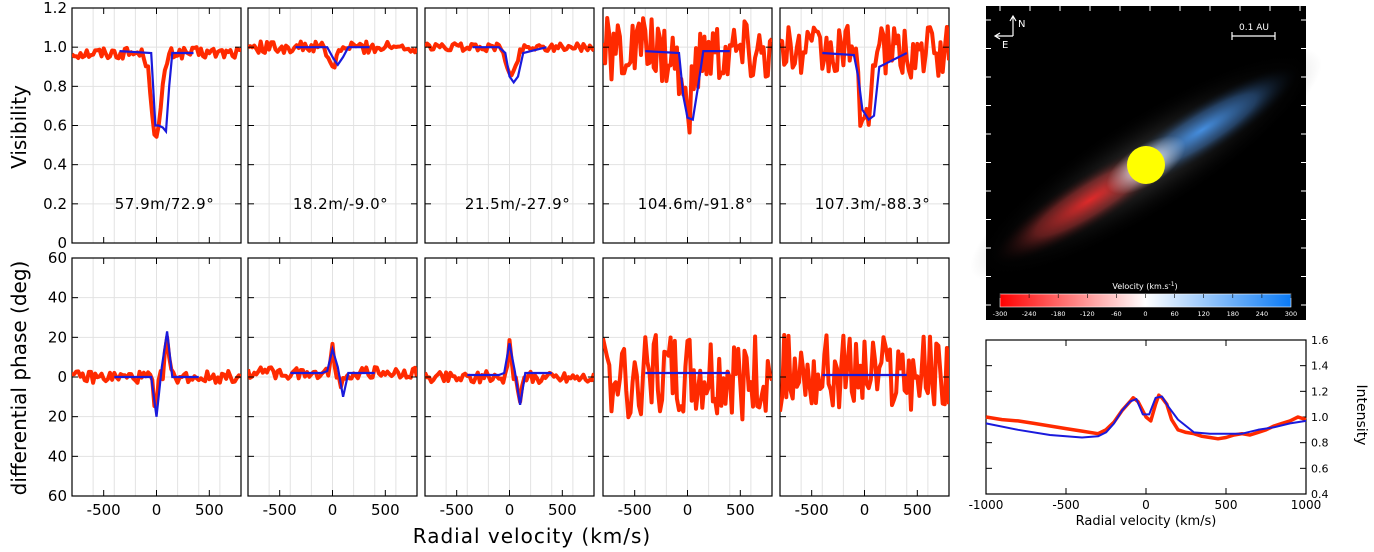 The image size is (1374, 552). What do you see at coordinates (1145, 314) in the screenshot?
I see `colorbar-tick-label: 0` at bounding box center [1145, 314].